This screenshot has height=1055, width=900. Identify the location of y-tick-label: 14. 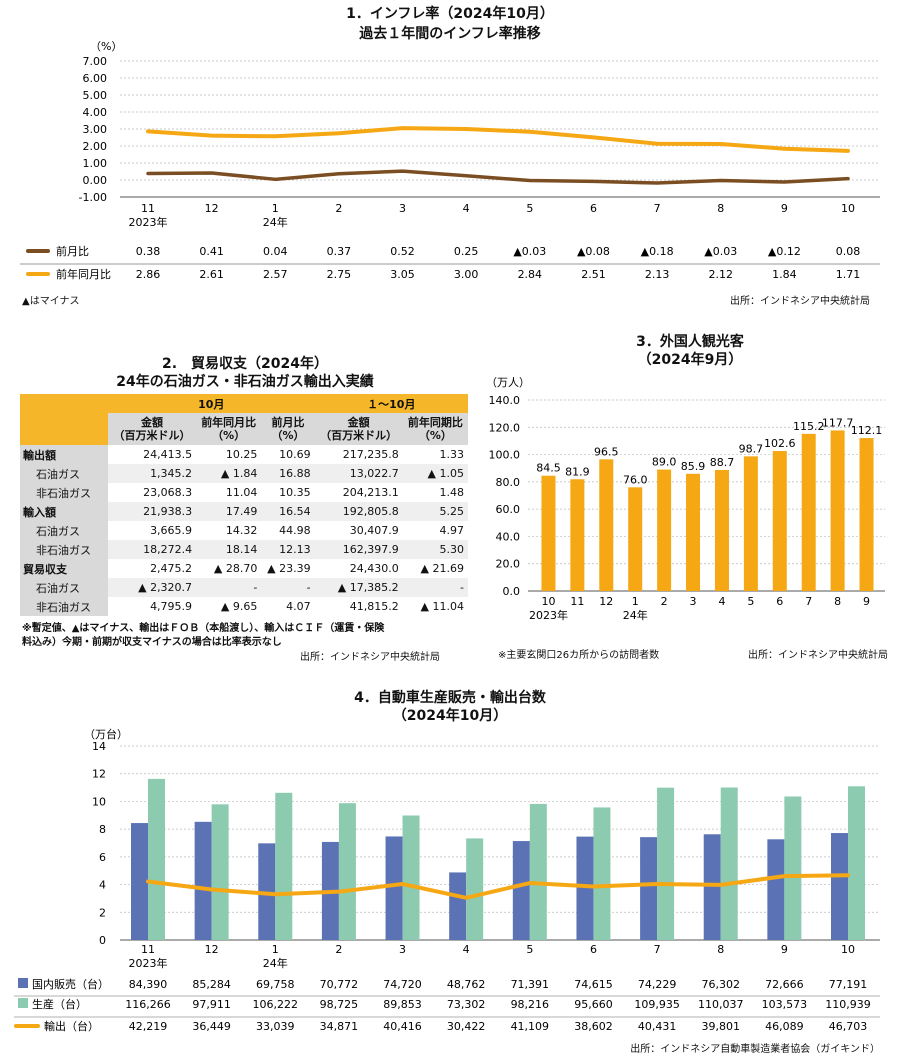
(99, 746).